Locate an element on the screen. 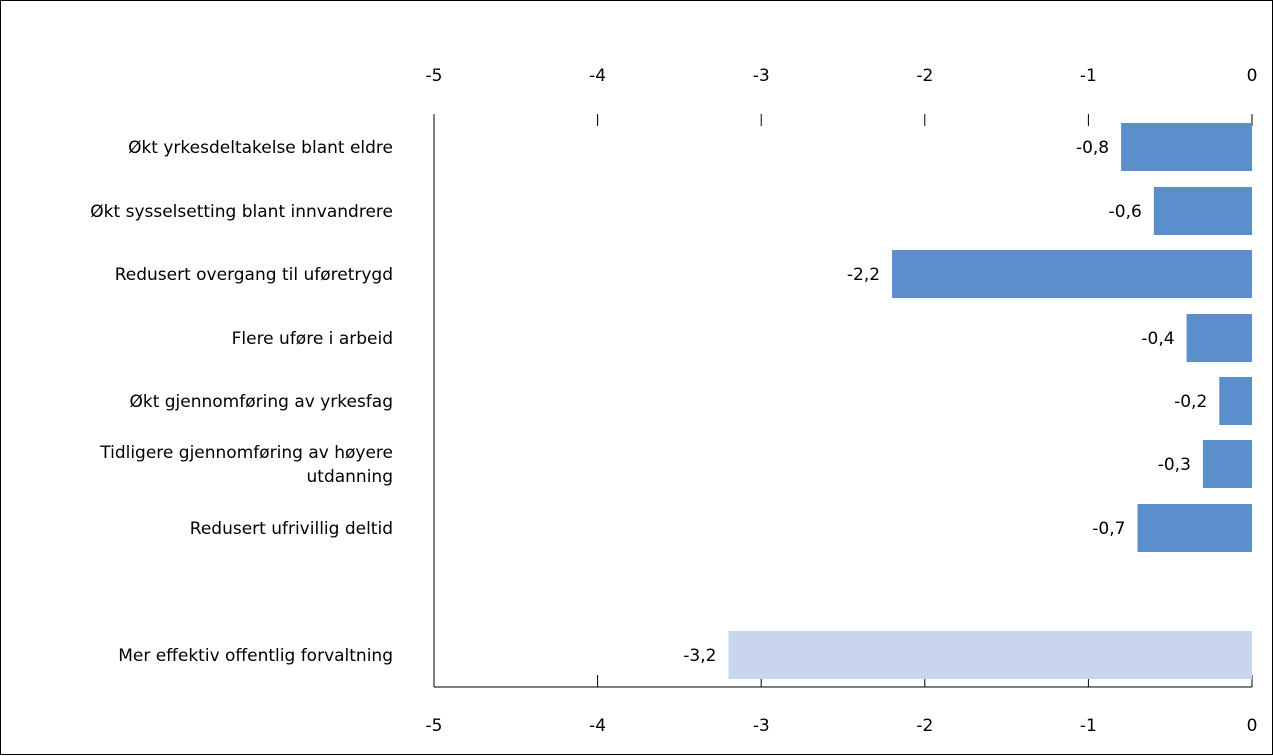  bottom-tick-label: -5 is located at coordinates (434, 726).